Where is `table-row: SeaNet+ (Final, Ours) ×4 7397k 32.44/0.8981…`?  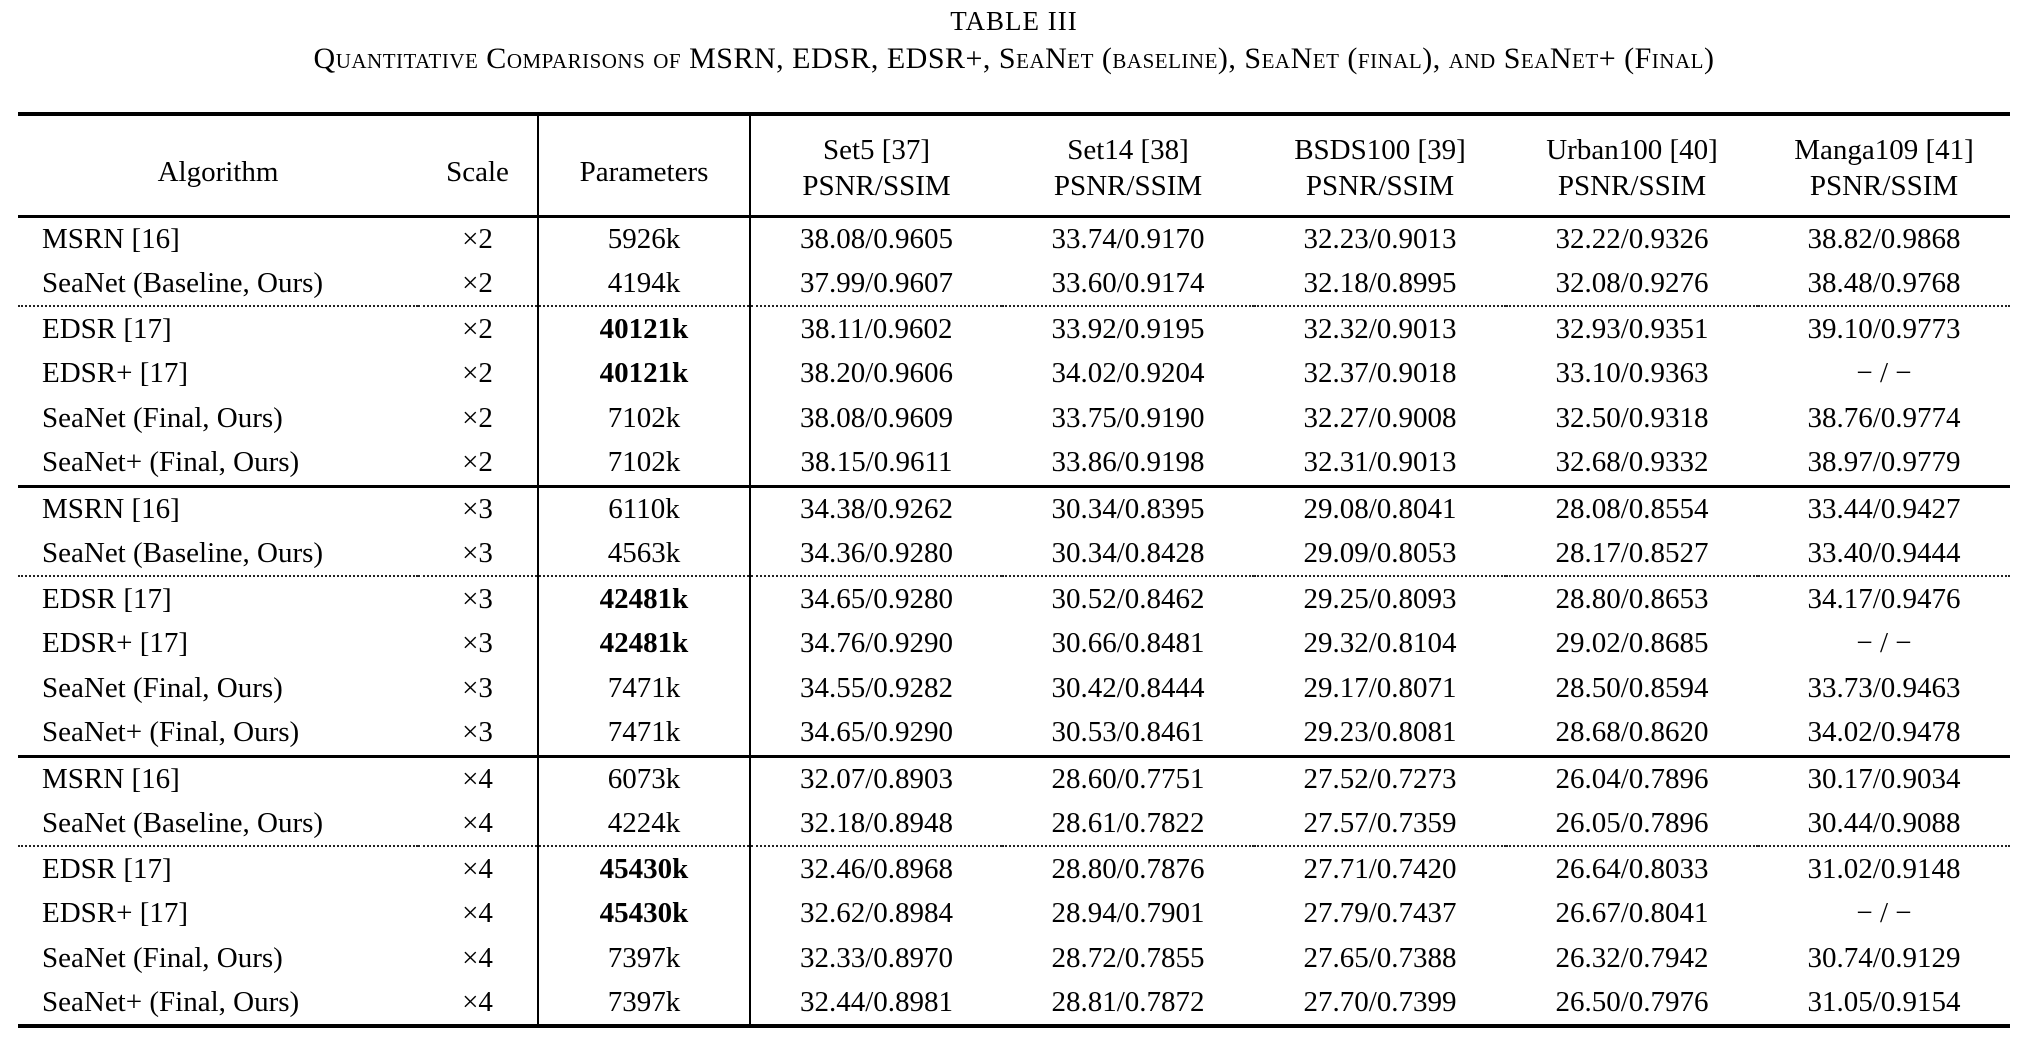 table-row: SeaNet+ (Final, Ours) ×4 7397k 32.44/0.8981… is located at coordinates (1014, 1003).